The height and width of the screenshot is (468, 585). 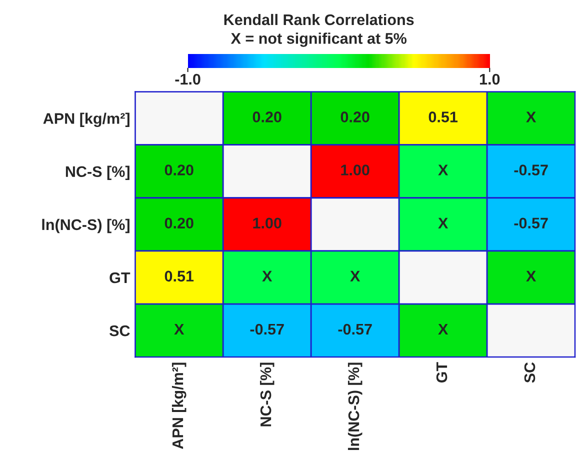 I want to click on x-tick-label: APN [kg/m²], so click(x=179, y=405).